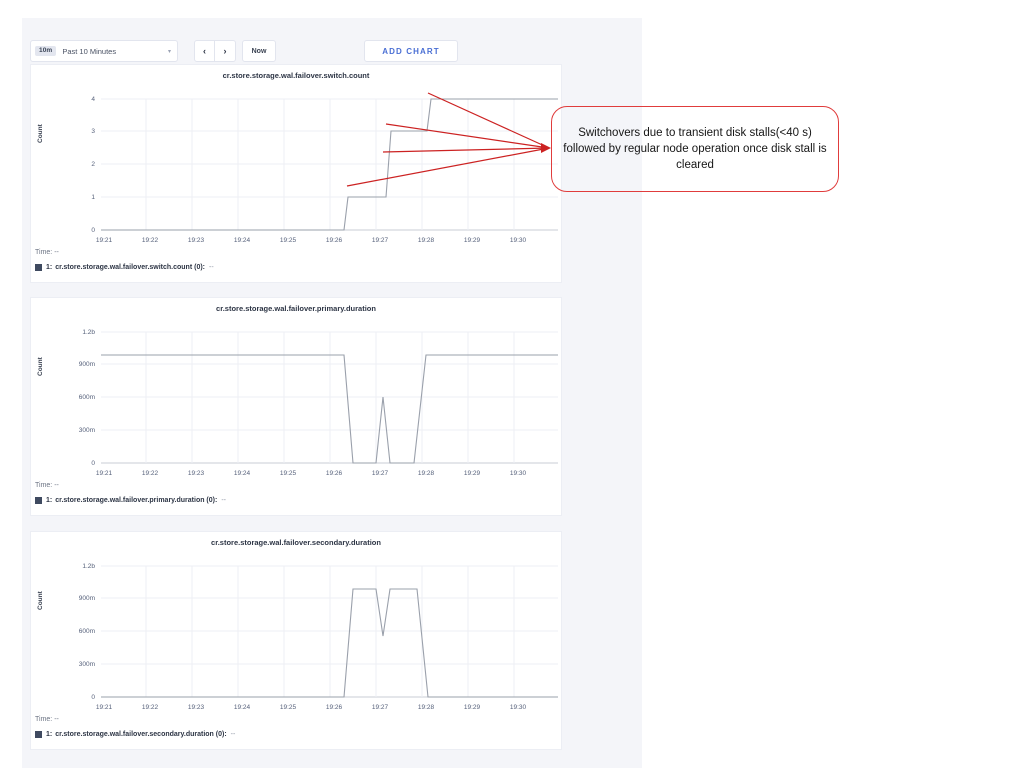 Image resolution: width=1024 pixels, height=768 pixels. I want to click on time-range-label: Past 10 Minutes, so click(89, 51).